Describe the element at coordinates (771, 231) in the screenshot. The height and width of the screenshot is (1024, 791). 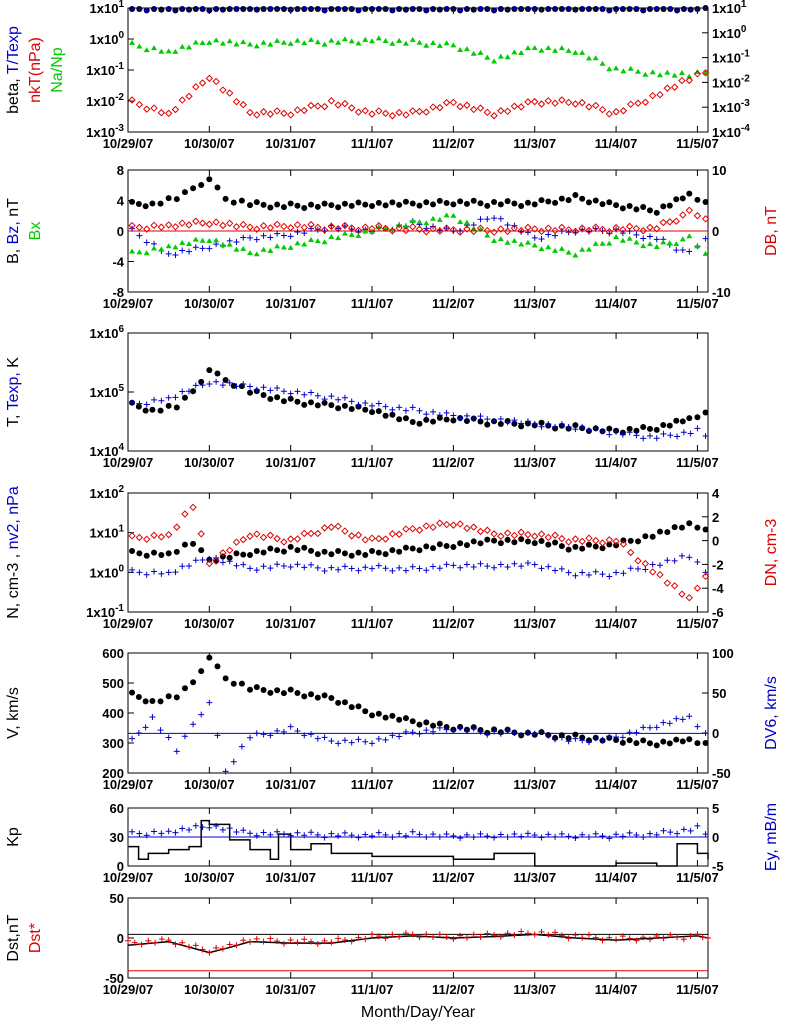
I see `y-axis-label-right: DB, nT` at that location.